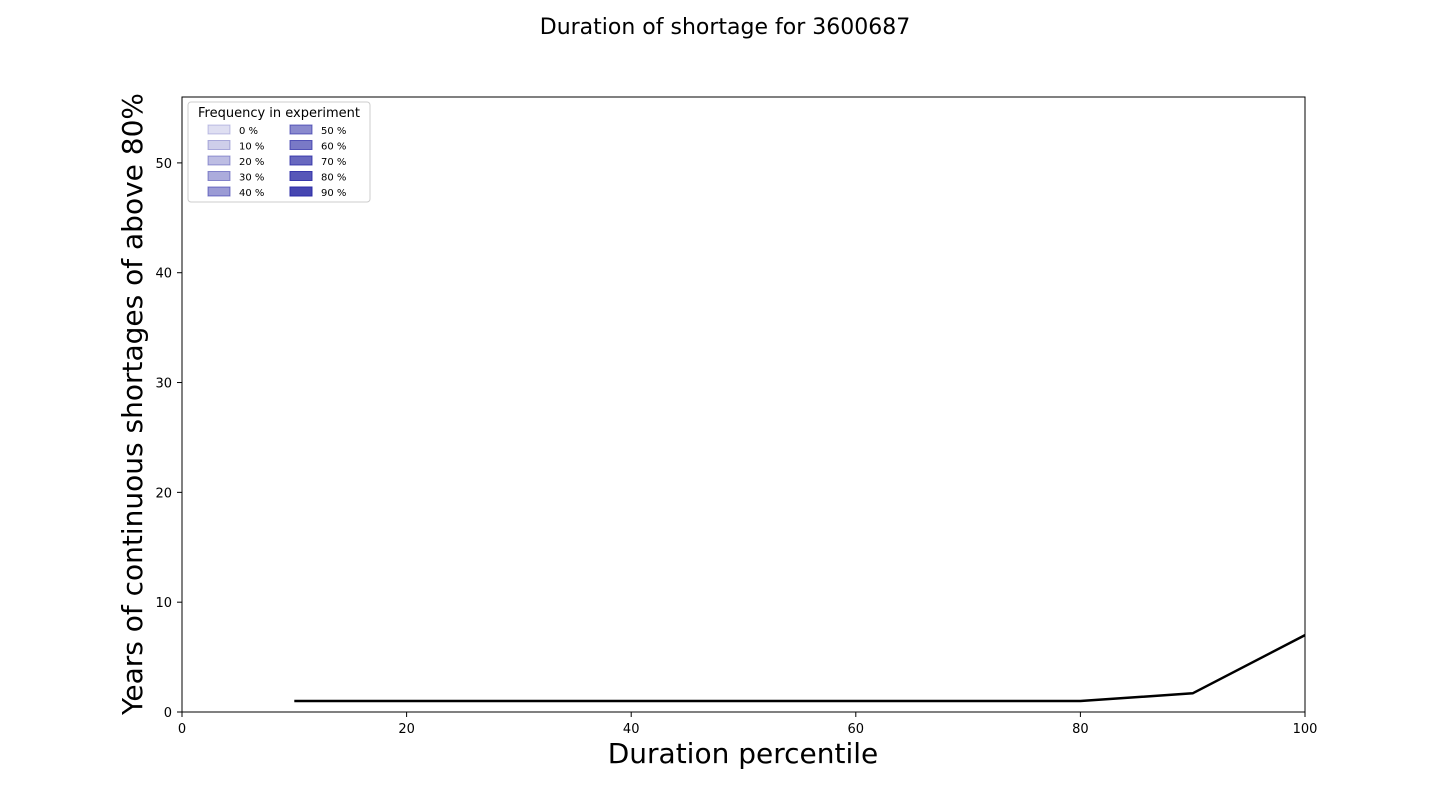 The width and height of the screenshot is (1450, 800). I want to click on y-axis: 0 10 20 30 40 50, so click(168, 439).